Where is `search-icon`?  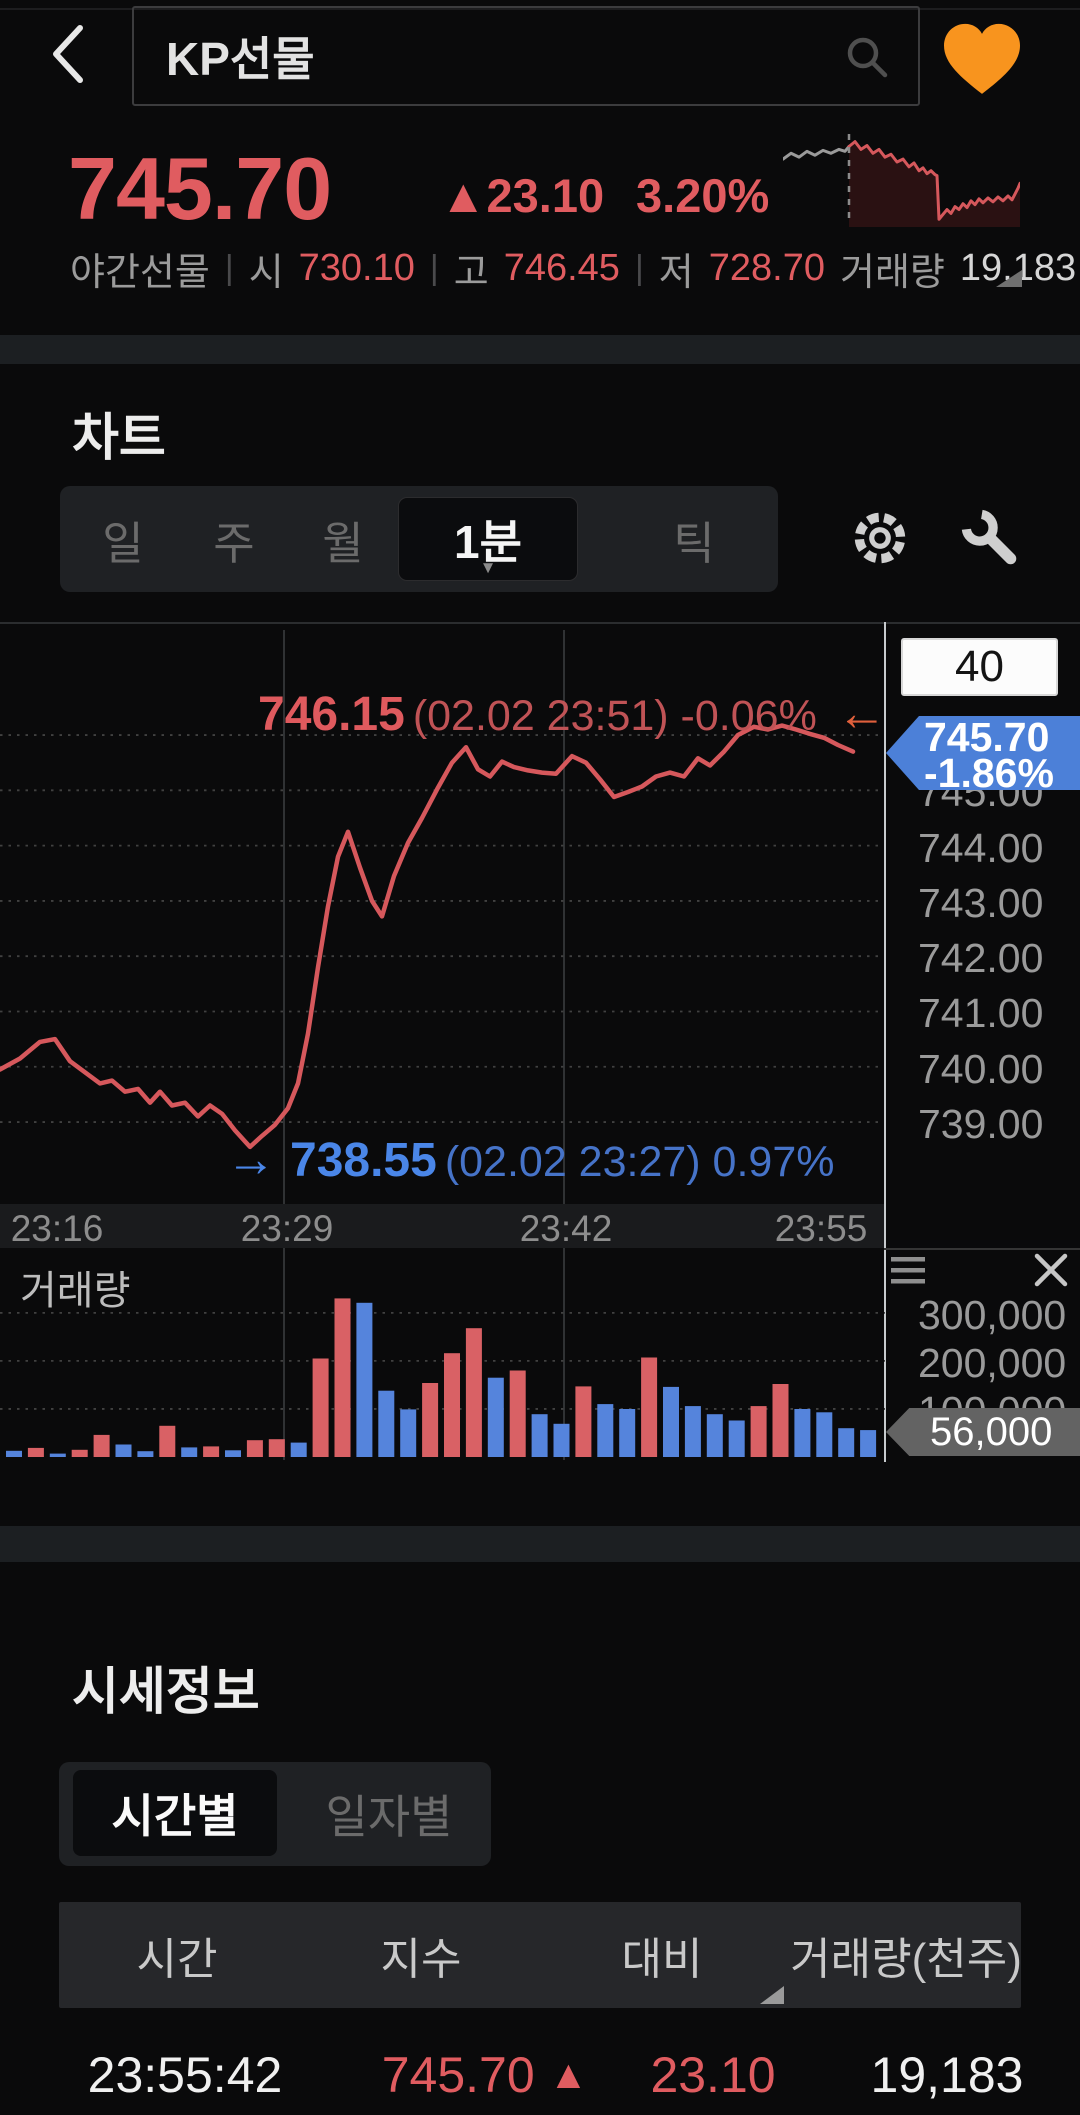
search-icon is located at coordinates (867, 57).